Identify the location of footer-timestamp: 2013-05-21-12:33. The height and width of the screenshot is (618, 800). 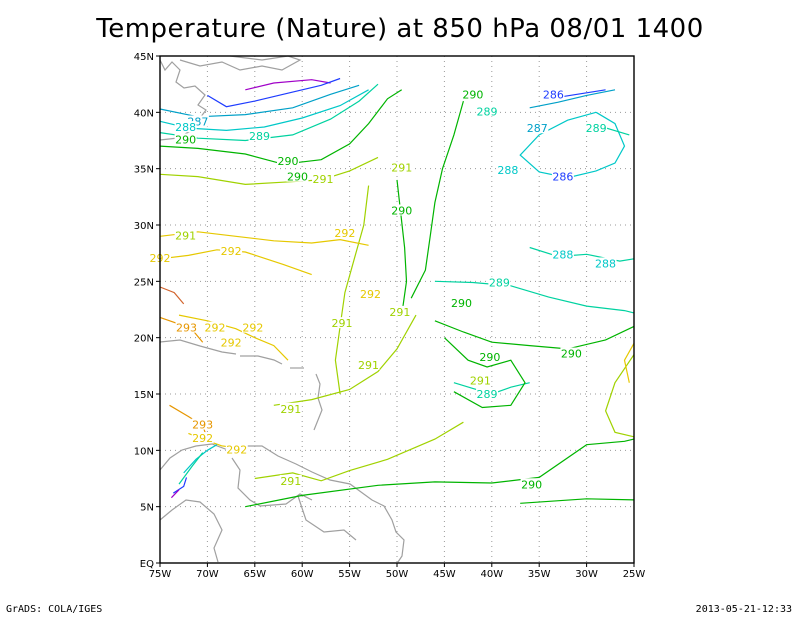
(743, 609).